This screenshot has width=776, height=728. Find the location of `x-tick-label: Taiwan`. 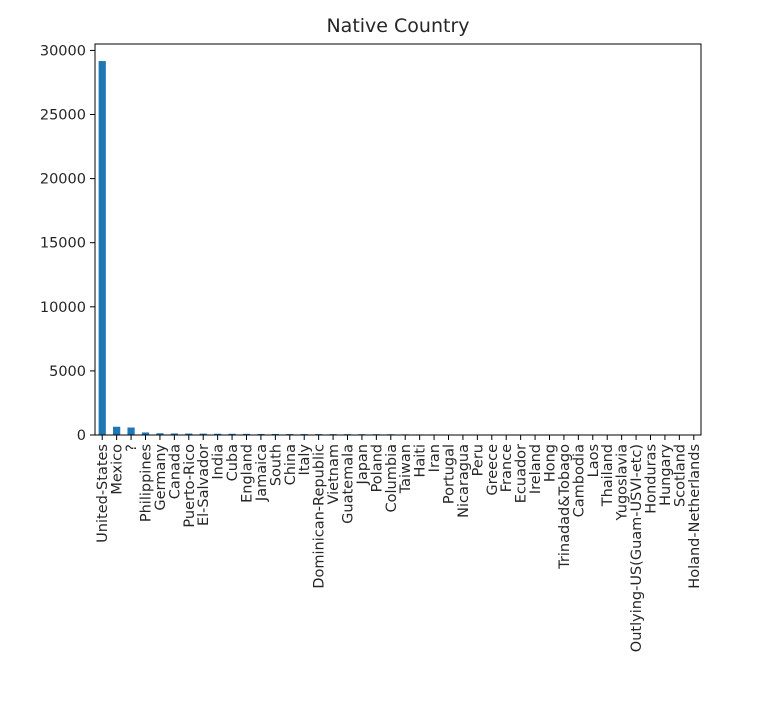

x-tick-label: Taiwan is located at coordinates (406, 469).